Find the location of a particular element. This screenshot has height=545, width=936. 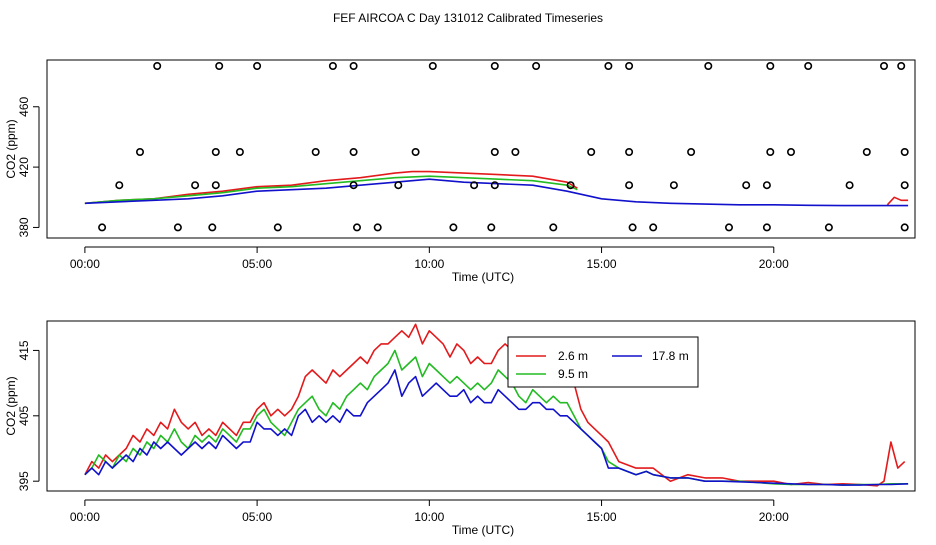

panel-bottom-x-axis: 00:00 05:00 10:00 15:00 20:00 is located at coordinates (429, 511).